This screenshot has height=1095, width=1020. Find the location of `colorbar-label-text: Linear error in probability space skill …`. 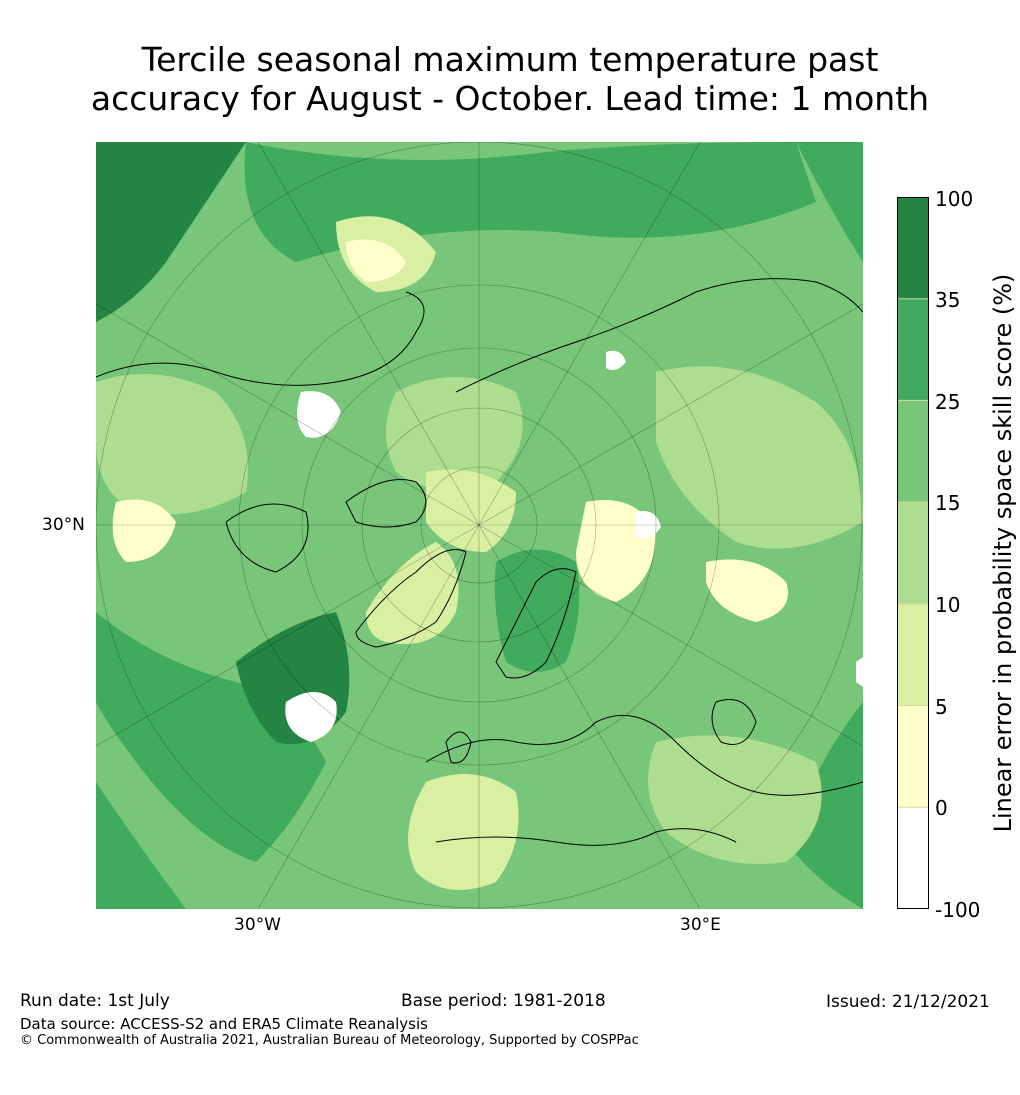

colorbar-label-text: Linear error in probability space skill … is located at coordinates (1003, 553).